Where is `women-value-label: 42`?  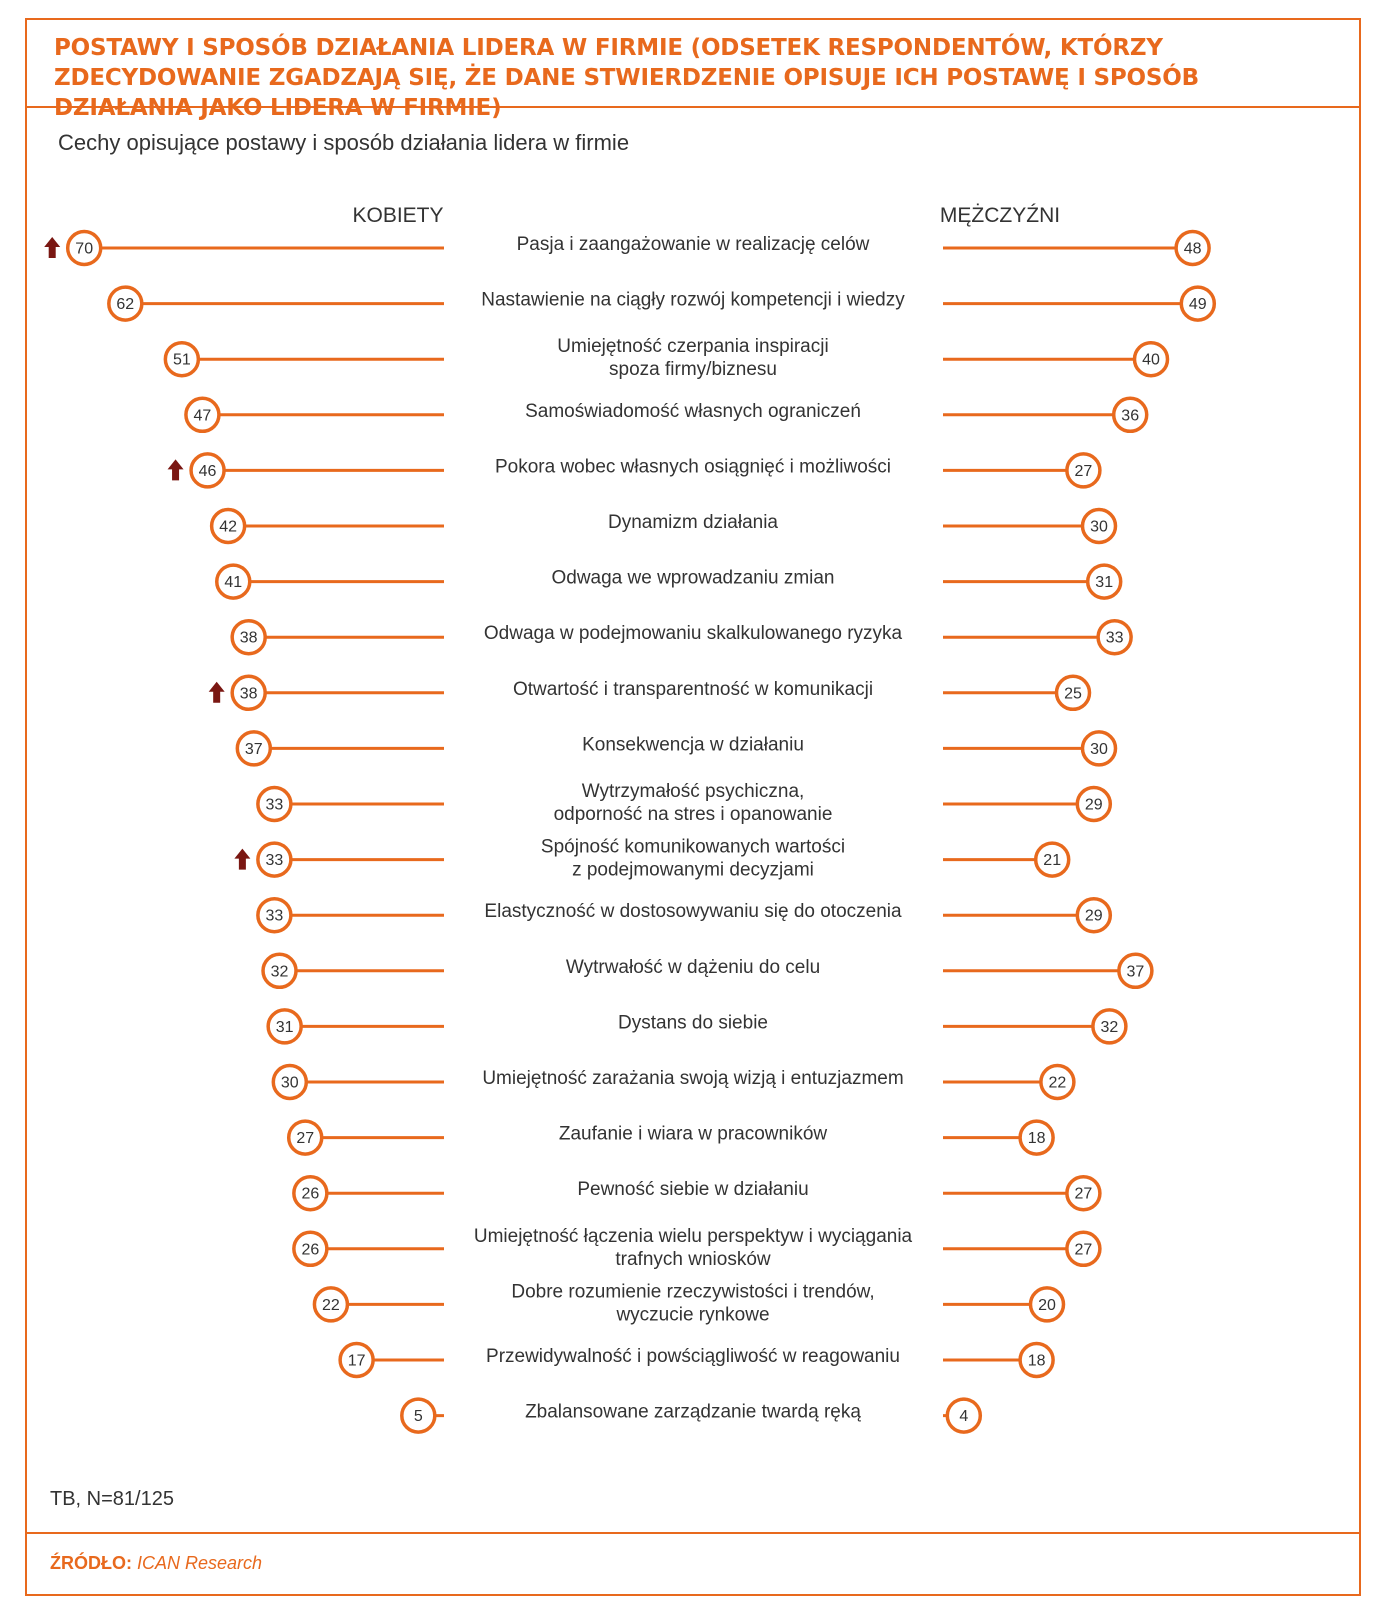 women-value-label: 42 is located at coordinates (228, 527).